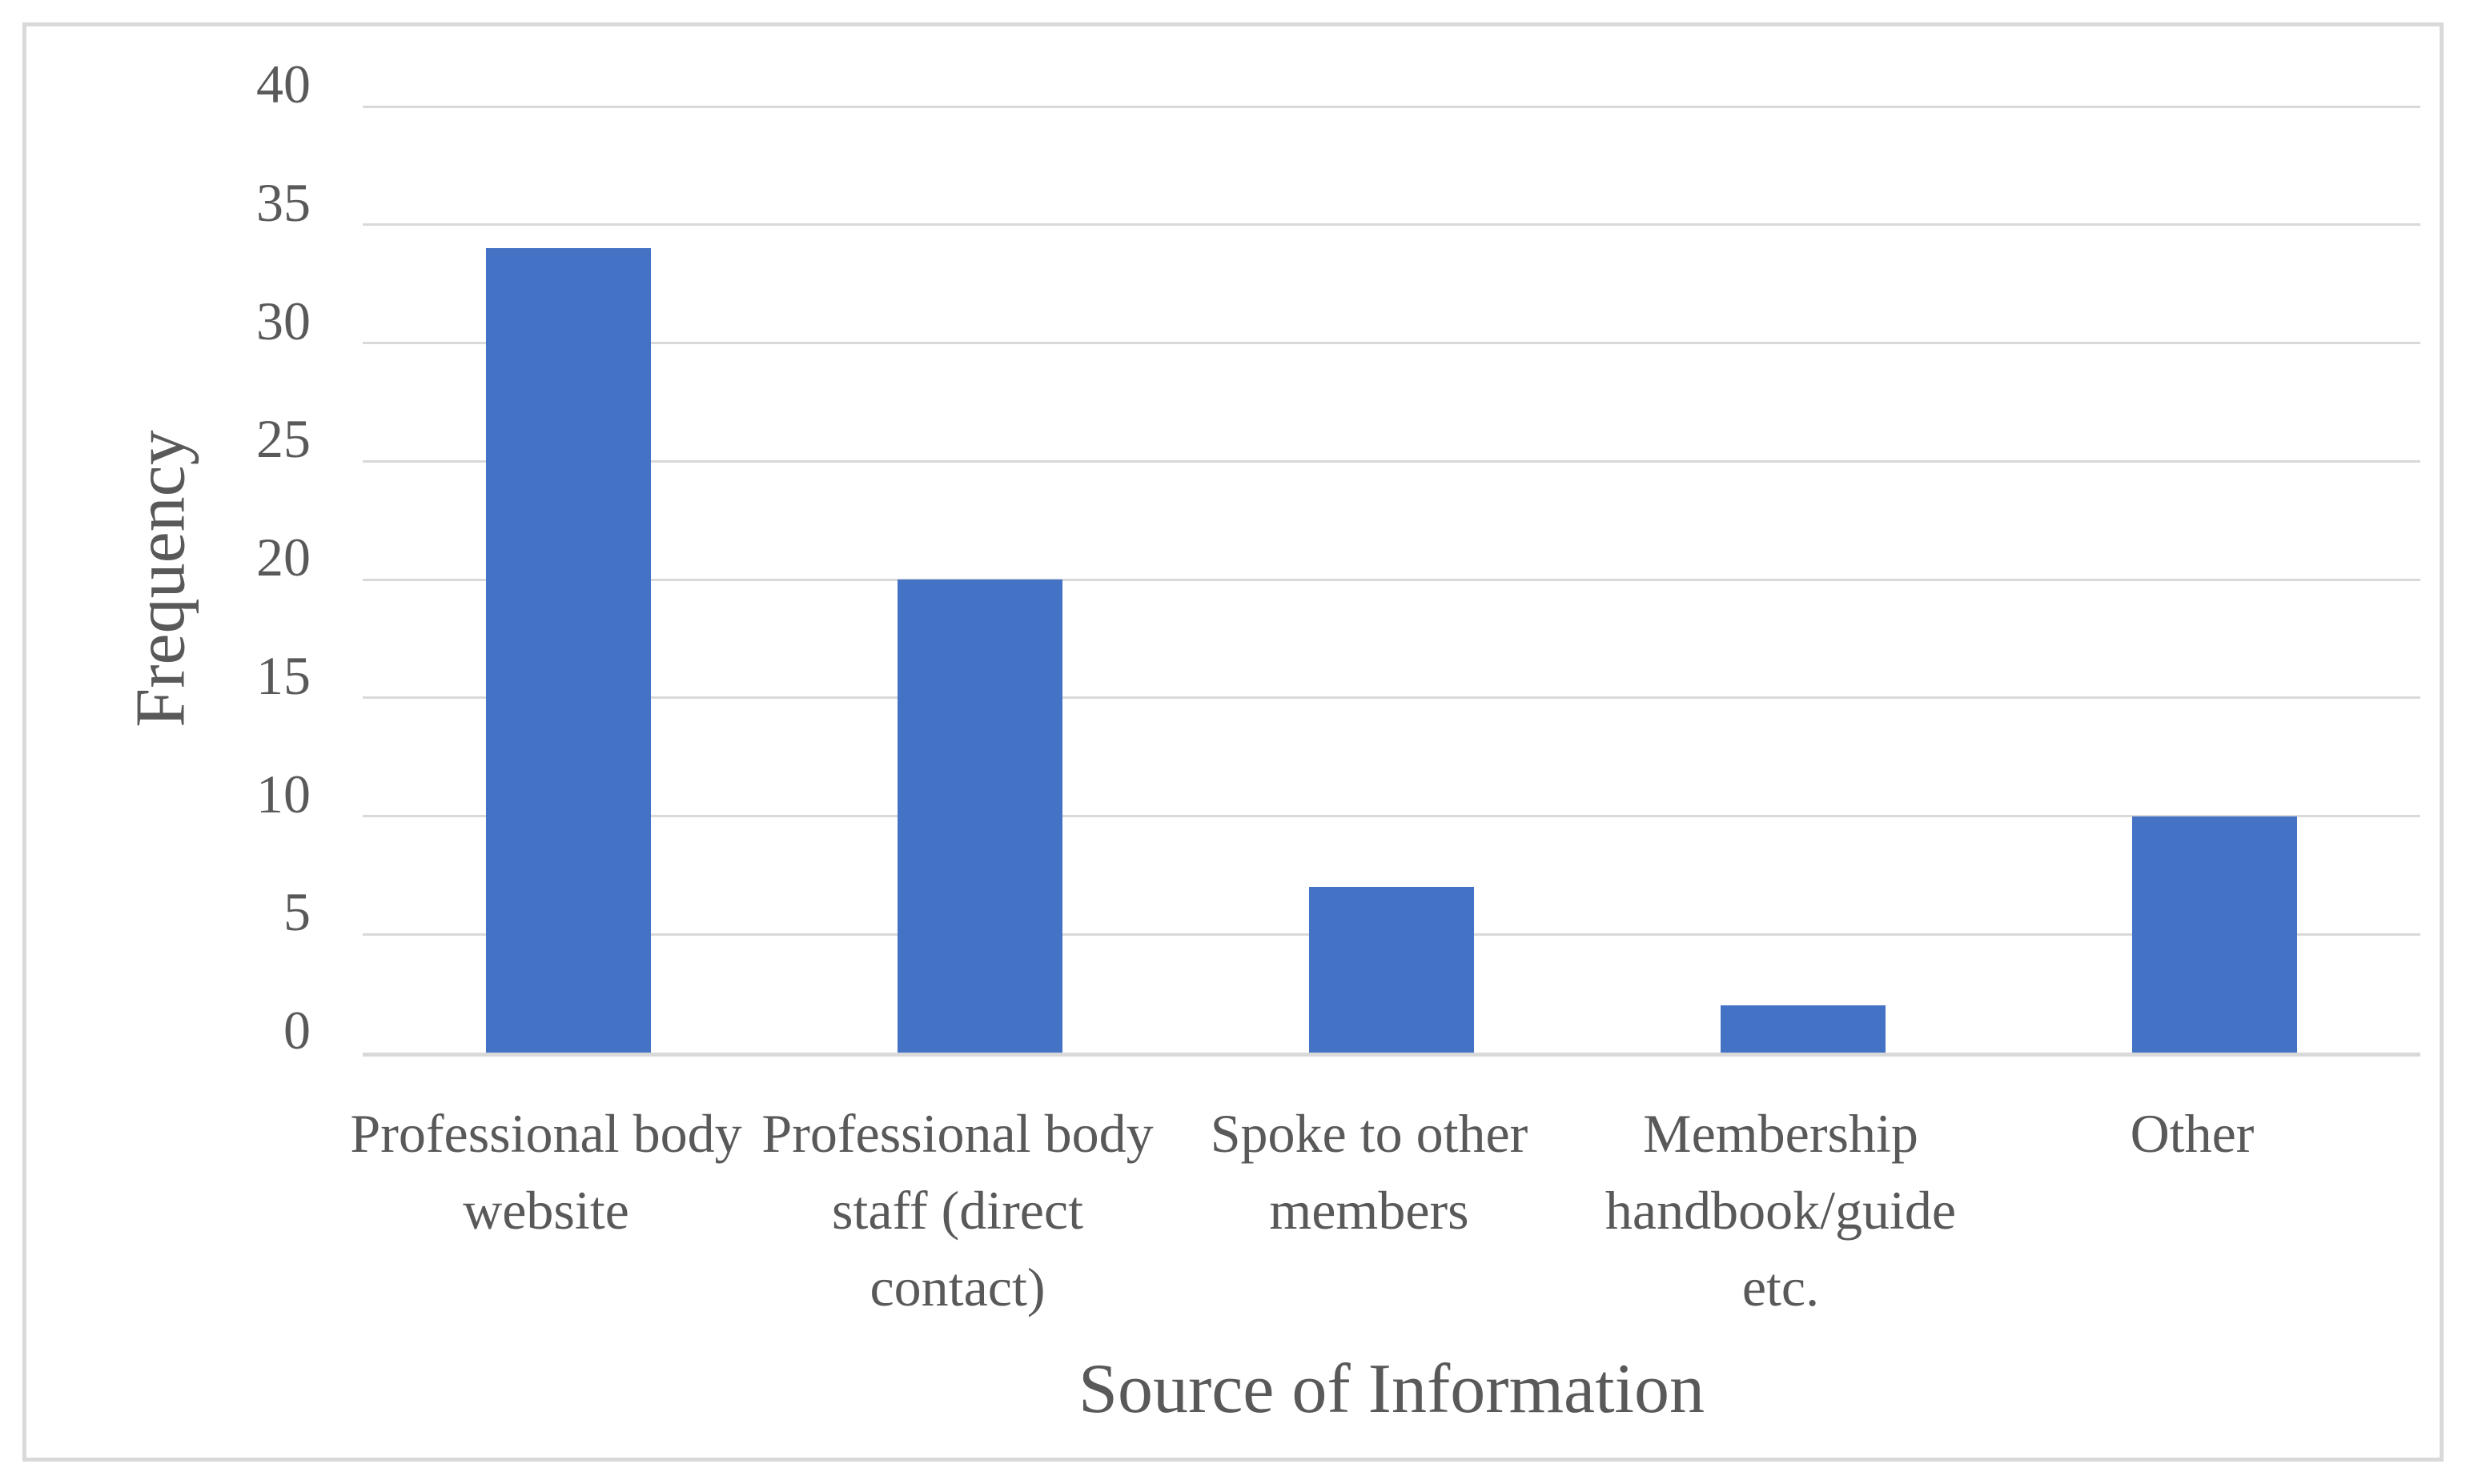  I want to click on category-label: Professional body staff (direct contact), so click(957, 1210).